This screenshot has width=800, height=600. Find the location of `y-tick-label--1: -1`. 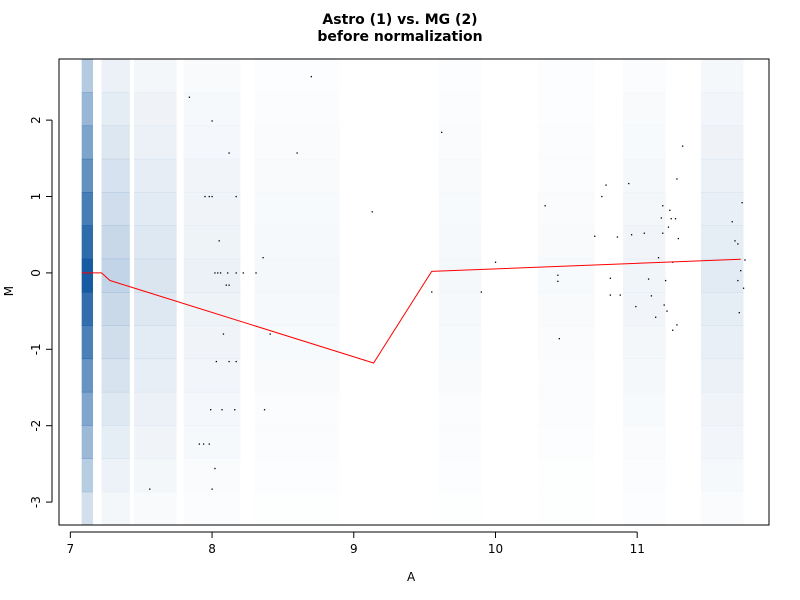

y-tick-label--1: -1 is located at coordinates (36, 349).